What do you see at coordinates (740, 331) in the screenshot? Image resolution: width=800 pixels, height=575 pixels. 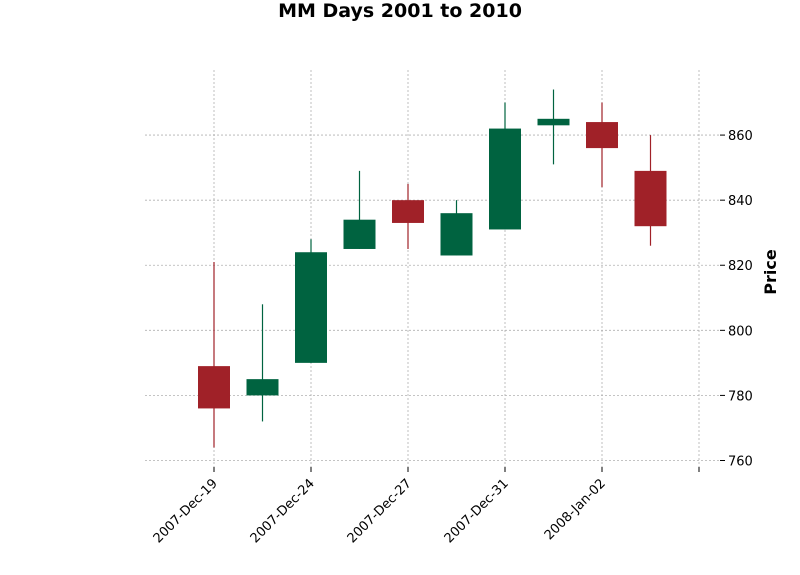 I see `y-tick-label: 800` at bounding box center [740, 331].